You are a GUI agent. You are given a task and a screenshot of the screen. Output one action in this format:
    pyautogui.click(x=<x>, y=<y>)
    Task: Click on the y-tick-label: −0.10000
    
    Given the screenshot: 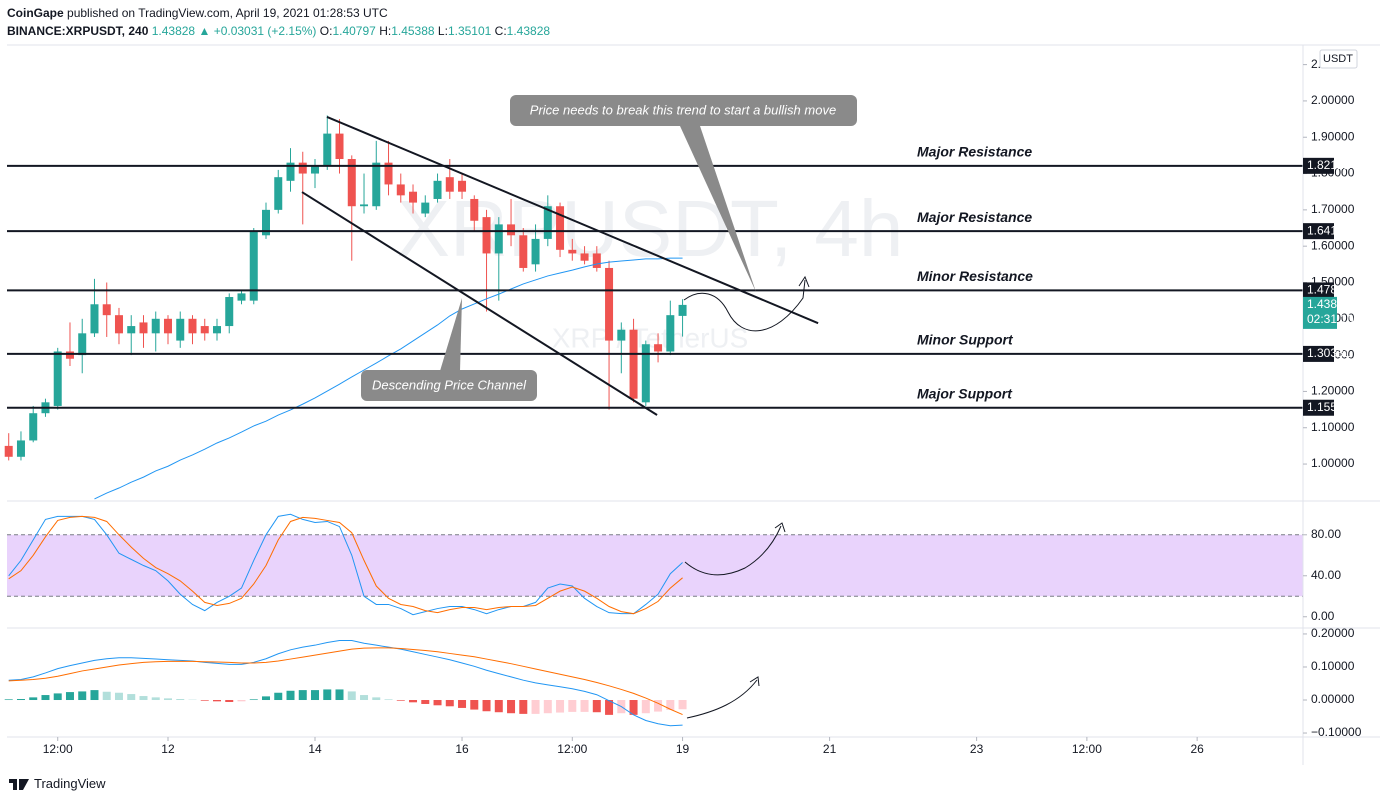 What is the action you would take?
    pyautogui.click(x=1336, y=732)
    